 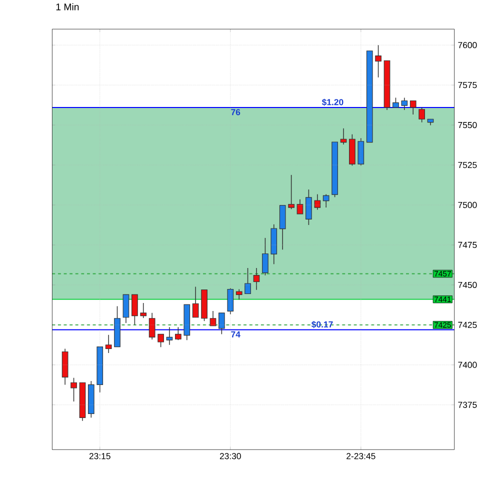 What do you see at coordinates (333, 102) in the screenshot?
I see `annotation: $1.20` at bounding box center [333, 102].